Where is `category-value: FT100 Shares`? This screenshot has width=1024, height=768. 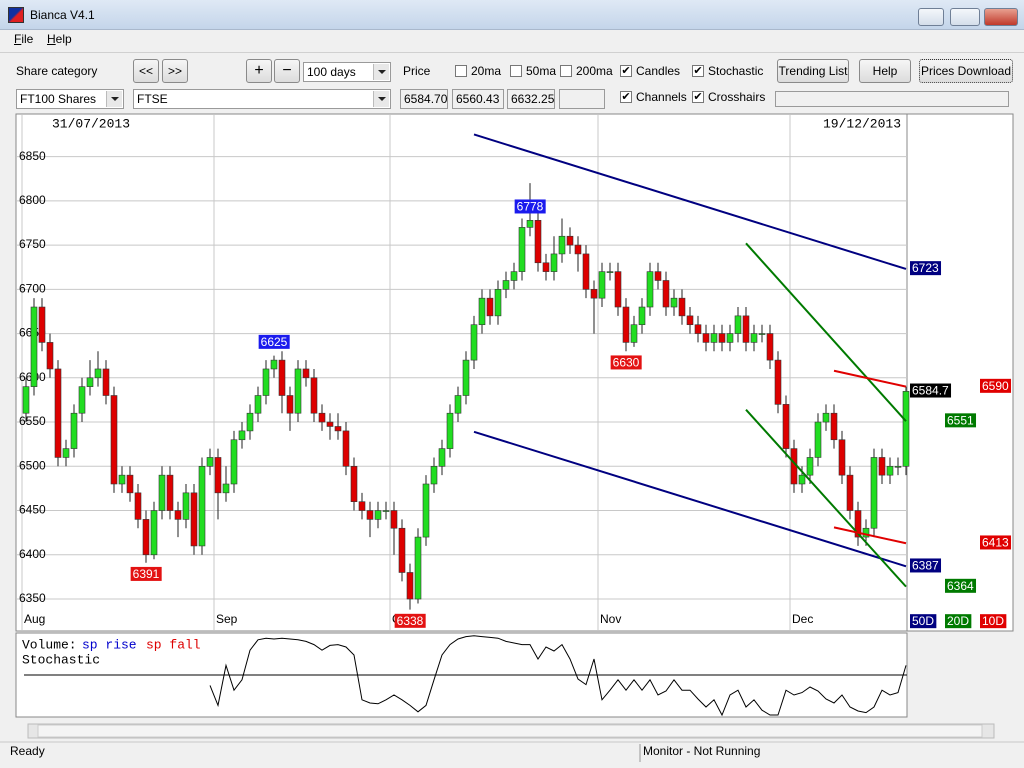 category-value: FT100 Shares is located at coordinates (58, 99).